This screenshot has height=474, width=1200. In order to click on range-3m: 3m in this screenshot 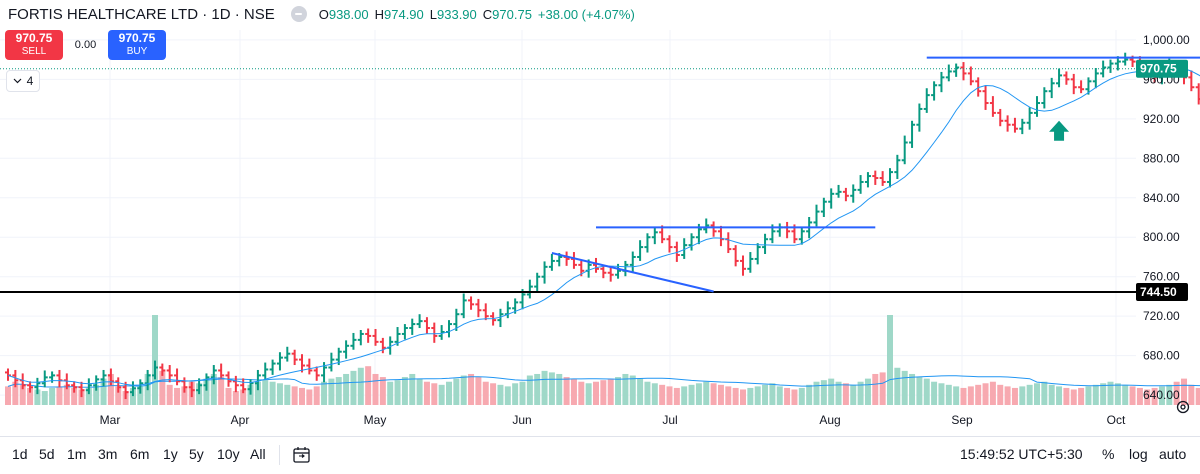, I will do `click(108, 454)`.